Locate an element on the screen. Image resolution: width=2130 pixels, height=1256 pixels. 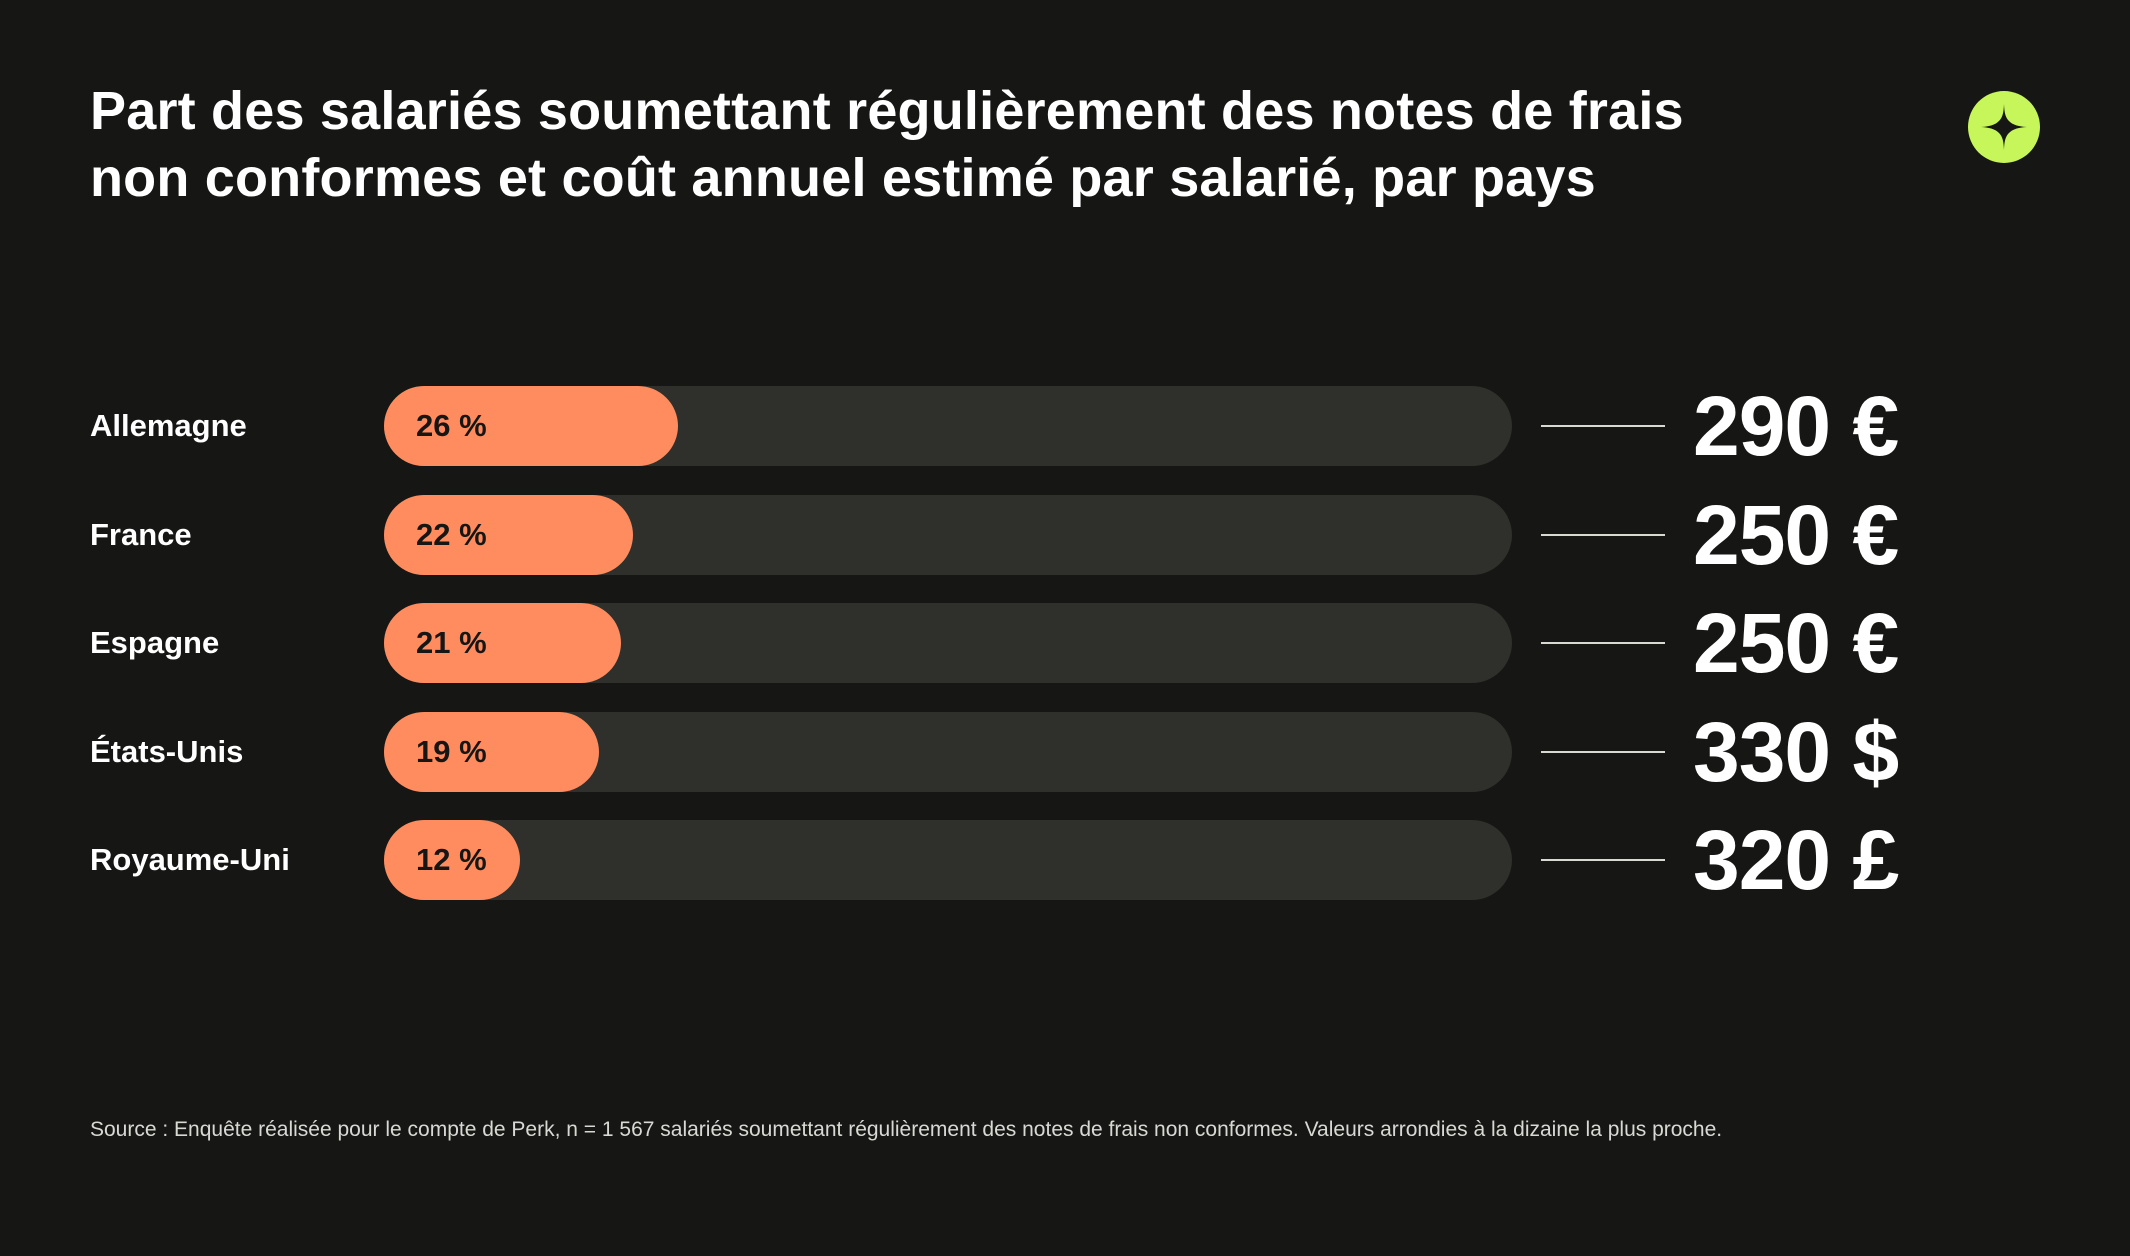
country-label: Espagne is located at coordinates (155, 642).